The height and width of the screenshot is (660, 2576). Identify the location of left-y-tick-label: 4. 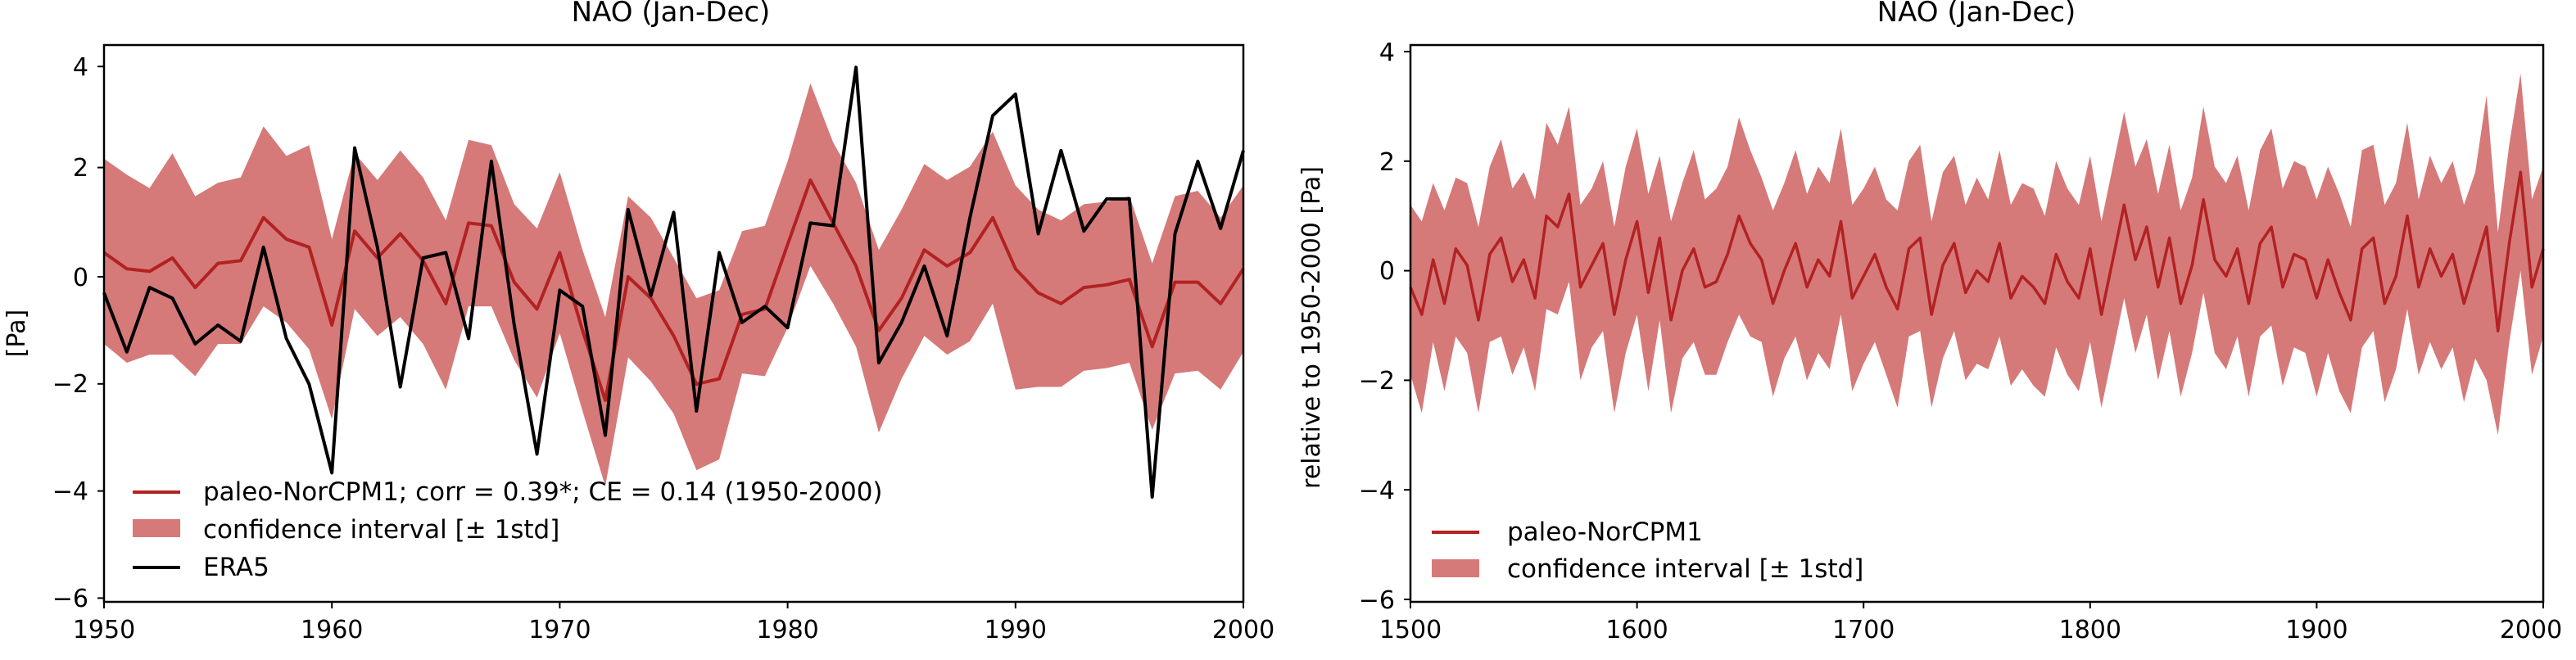
(80, 67).